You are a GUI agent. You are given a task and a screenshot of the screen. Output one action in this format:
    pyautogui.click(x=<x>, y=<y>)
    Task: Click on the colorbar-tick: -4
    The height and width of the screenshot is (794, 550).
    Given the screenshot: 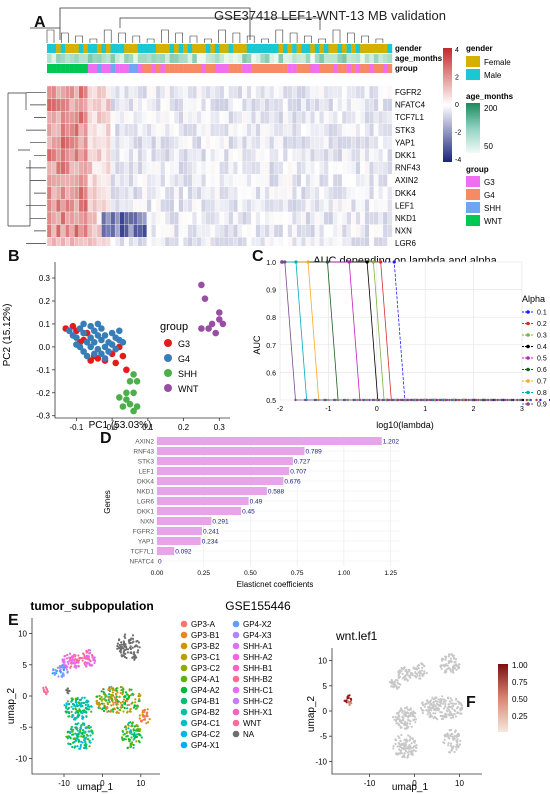 What is the action you would take?
    pyautogui.click(x=458, y=160)
    